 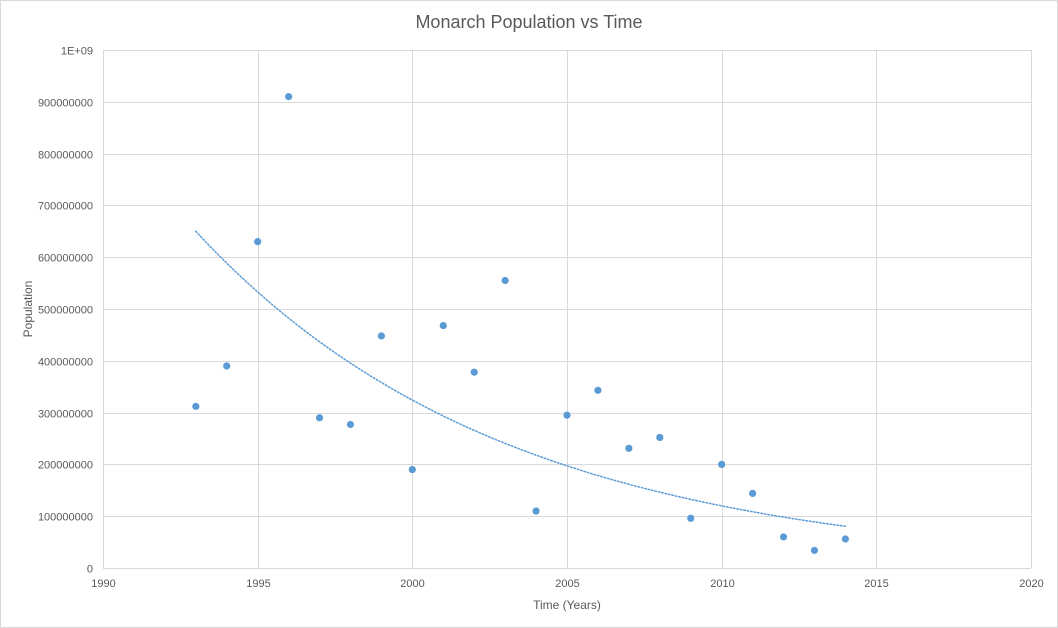 I want to click on y-tick-label: 500000000, so click(x=65, y=311).